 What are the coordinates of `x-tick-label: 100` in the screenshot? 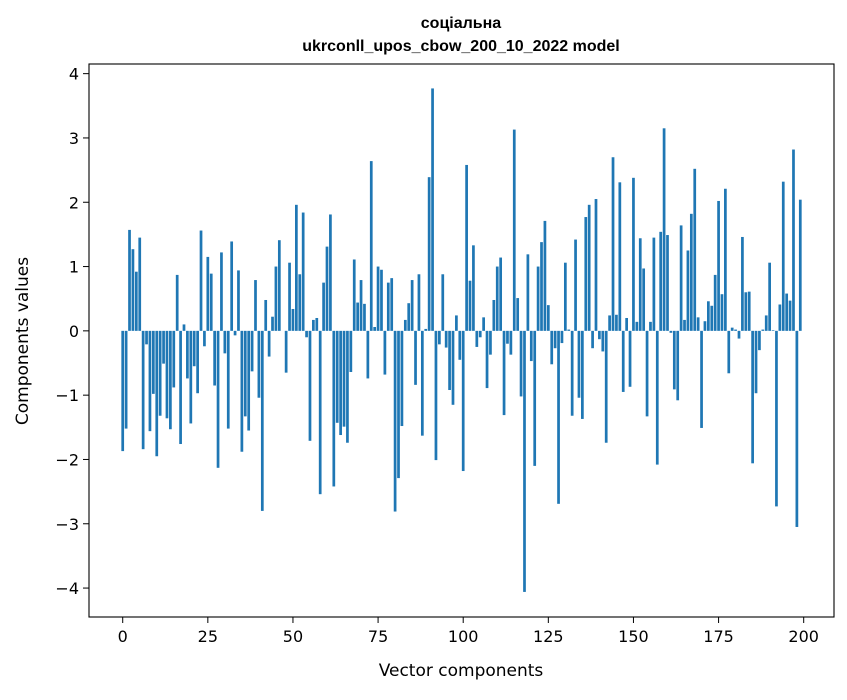 It's located at (463, 636).